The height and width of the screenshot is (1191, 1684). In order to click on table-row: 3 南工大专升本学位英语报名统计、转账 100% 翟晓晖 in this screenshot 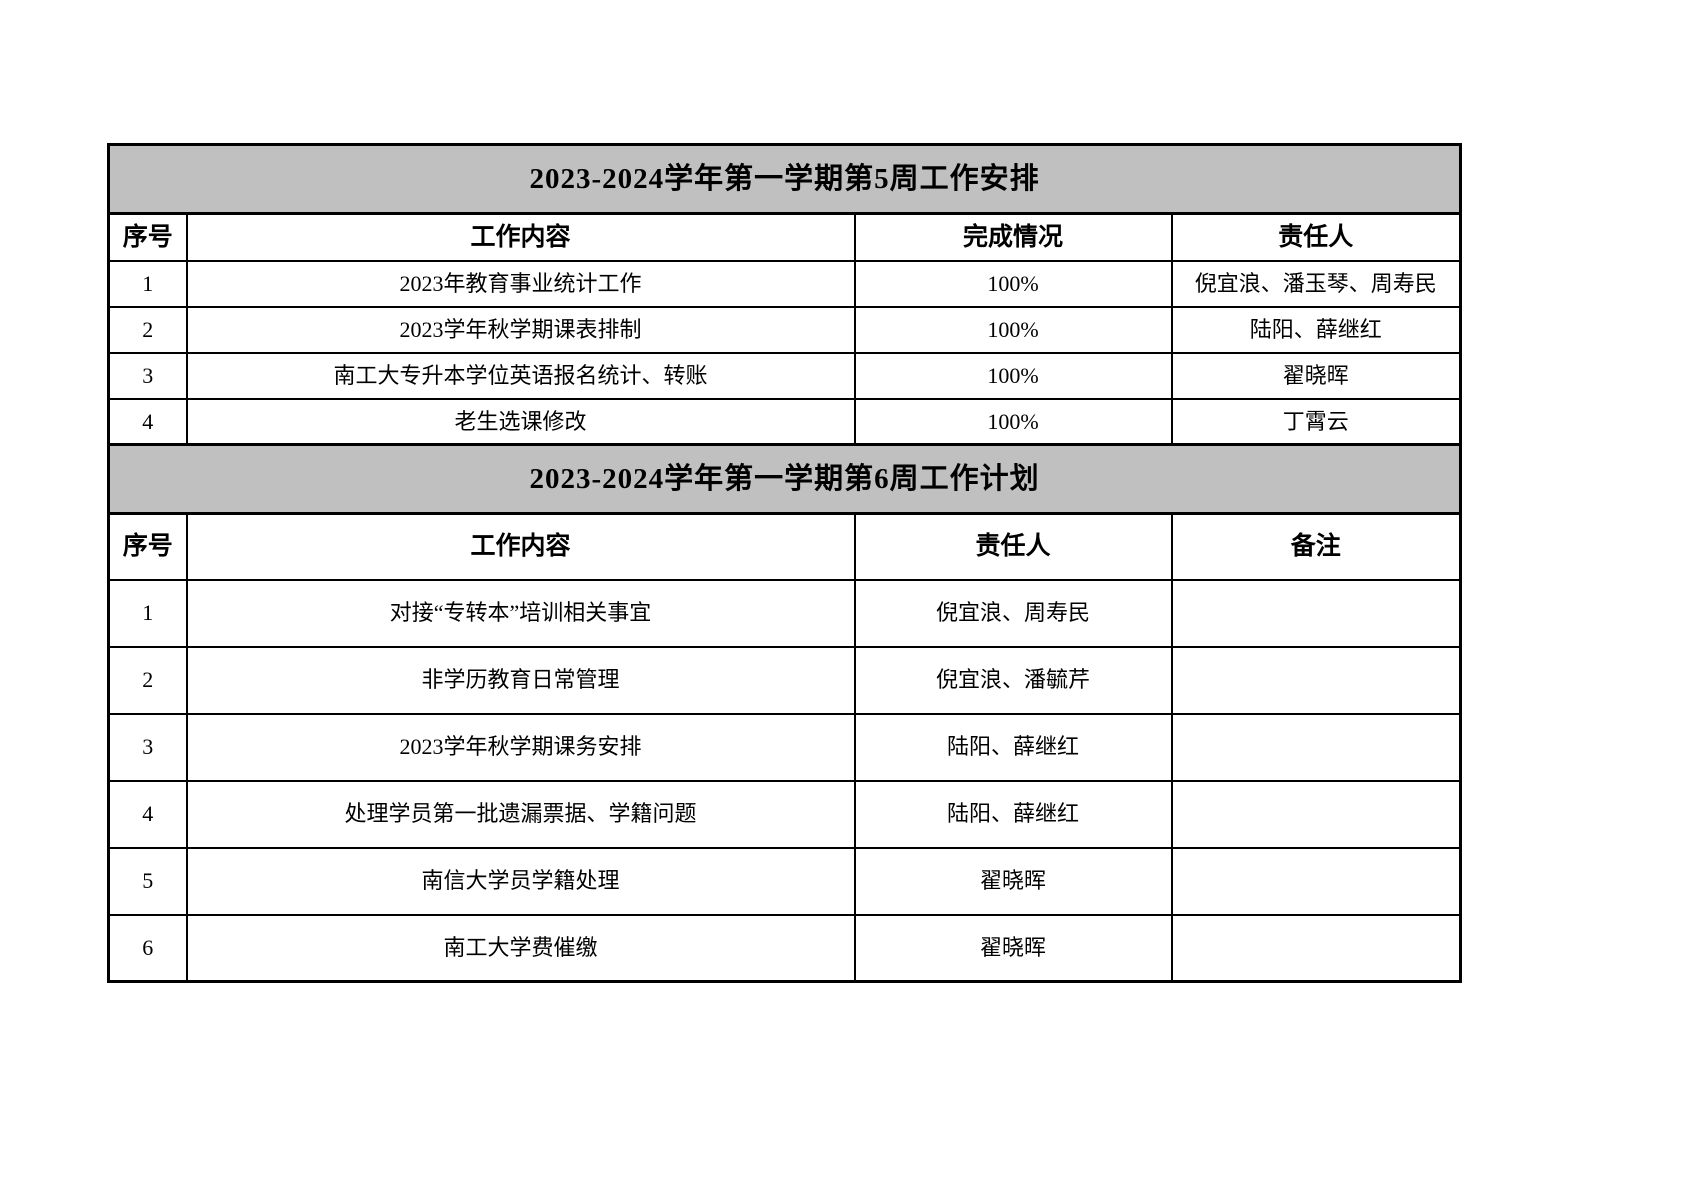, I will do `click(784, 375)`.